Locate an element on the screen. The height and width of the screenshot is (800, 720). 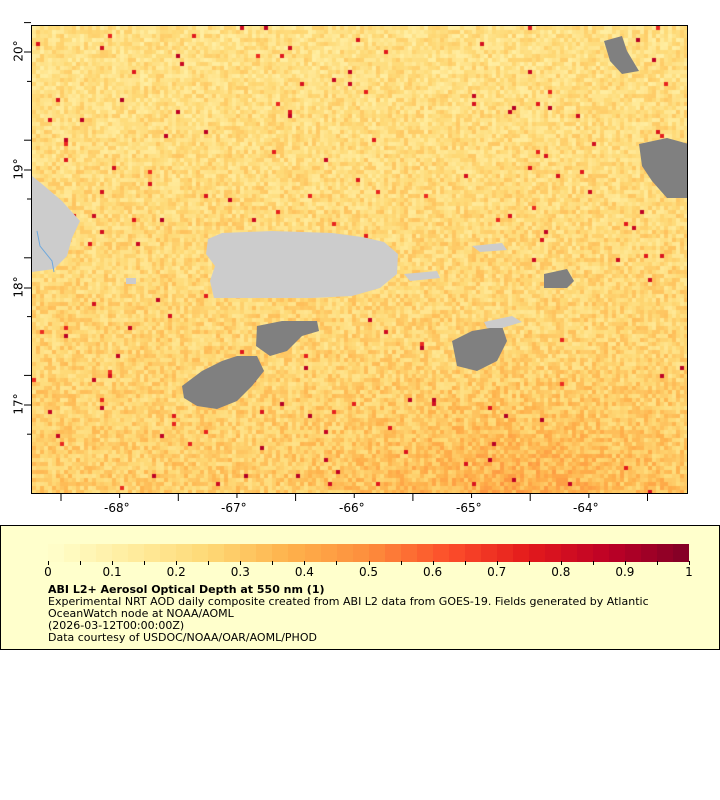
colorbar-tick-label: 0.6 is located at coordinates (433, 572).